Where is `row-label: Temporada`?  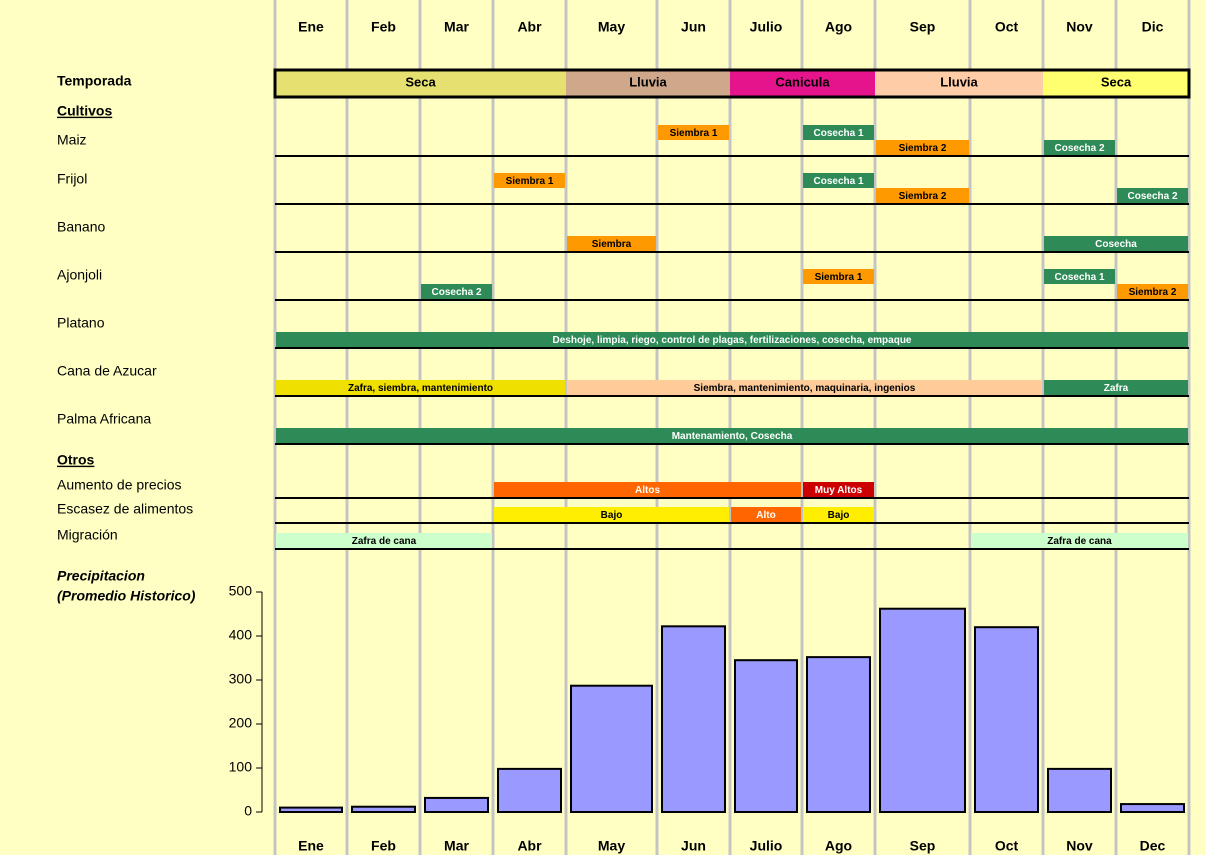 row-label: Temporada is located at coordinates (94, 81).